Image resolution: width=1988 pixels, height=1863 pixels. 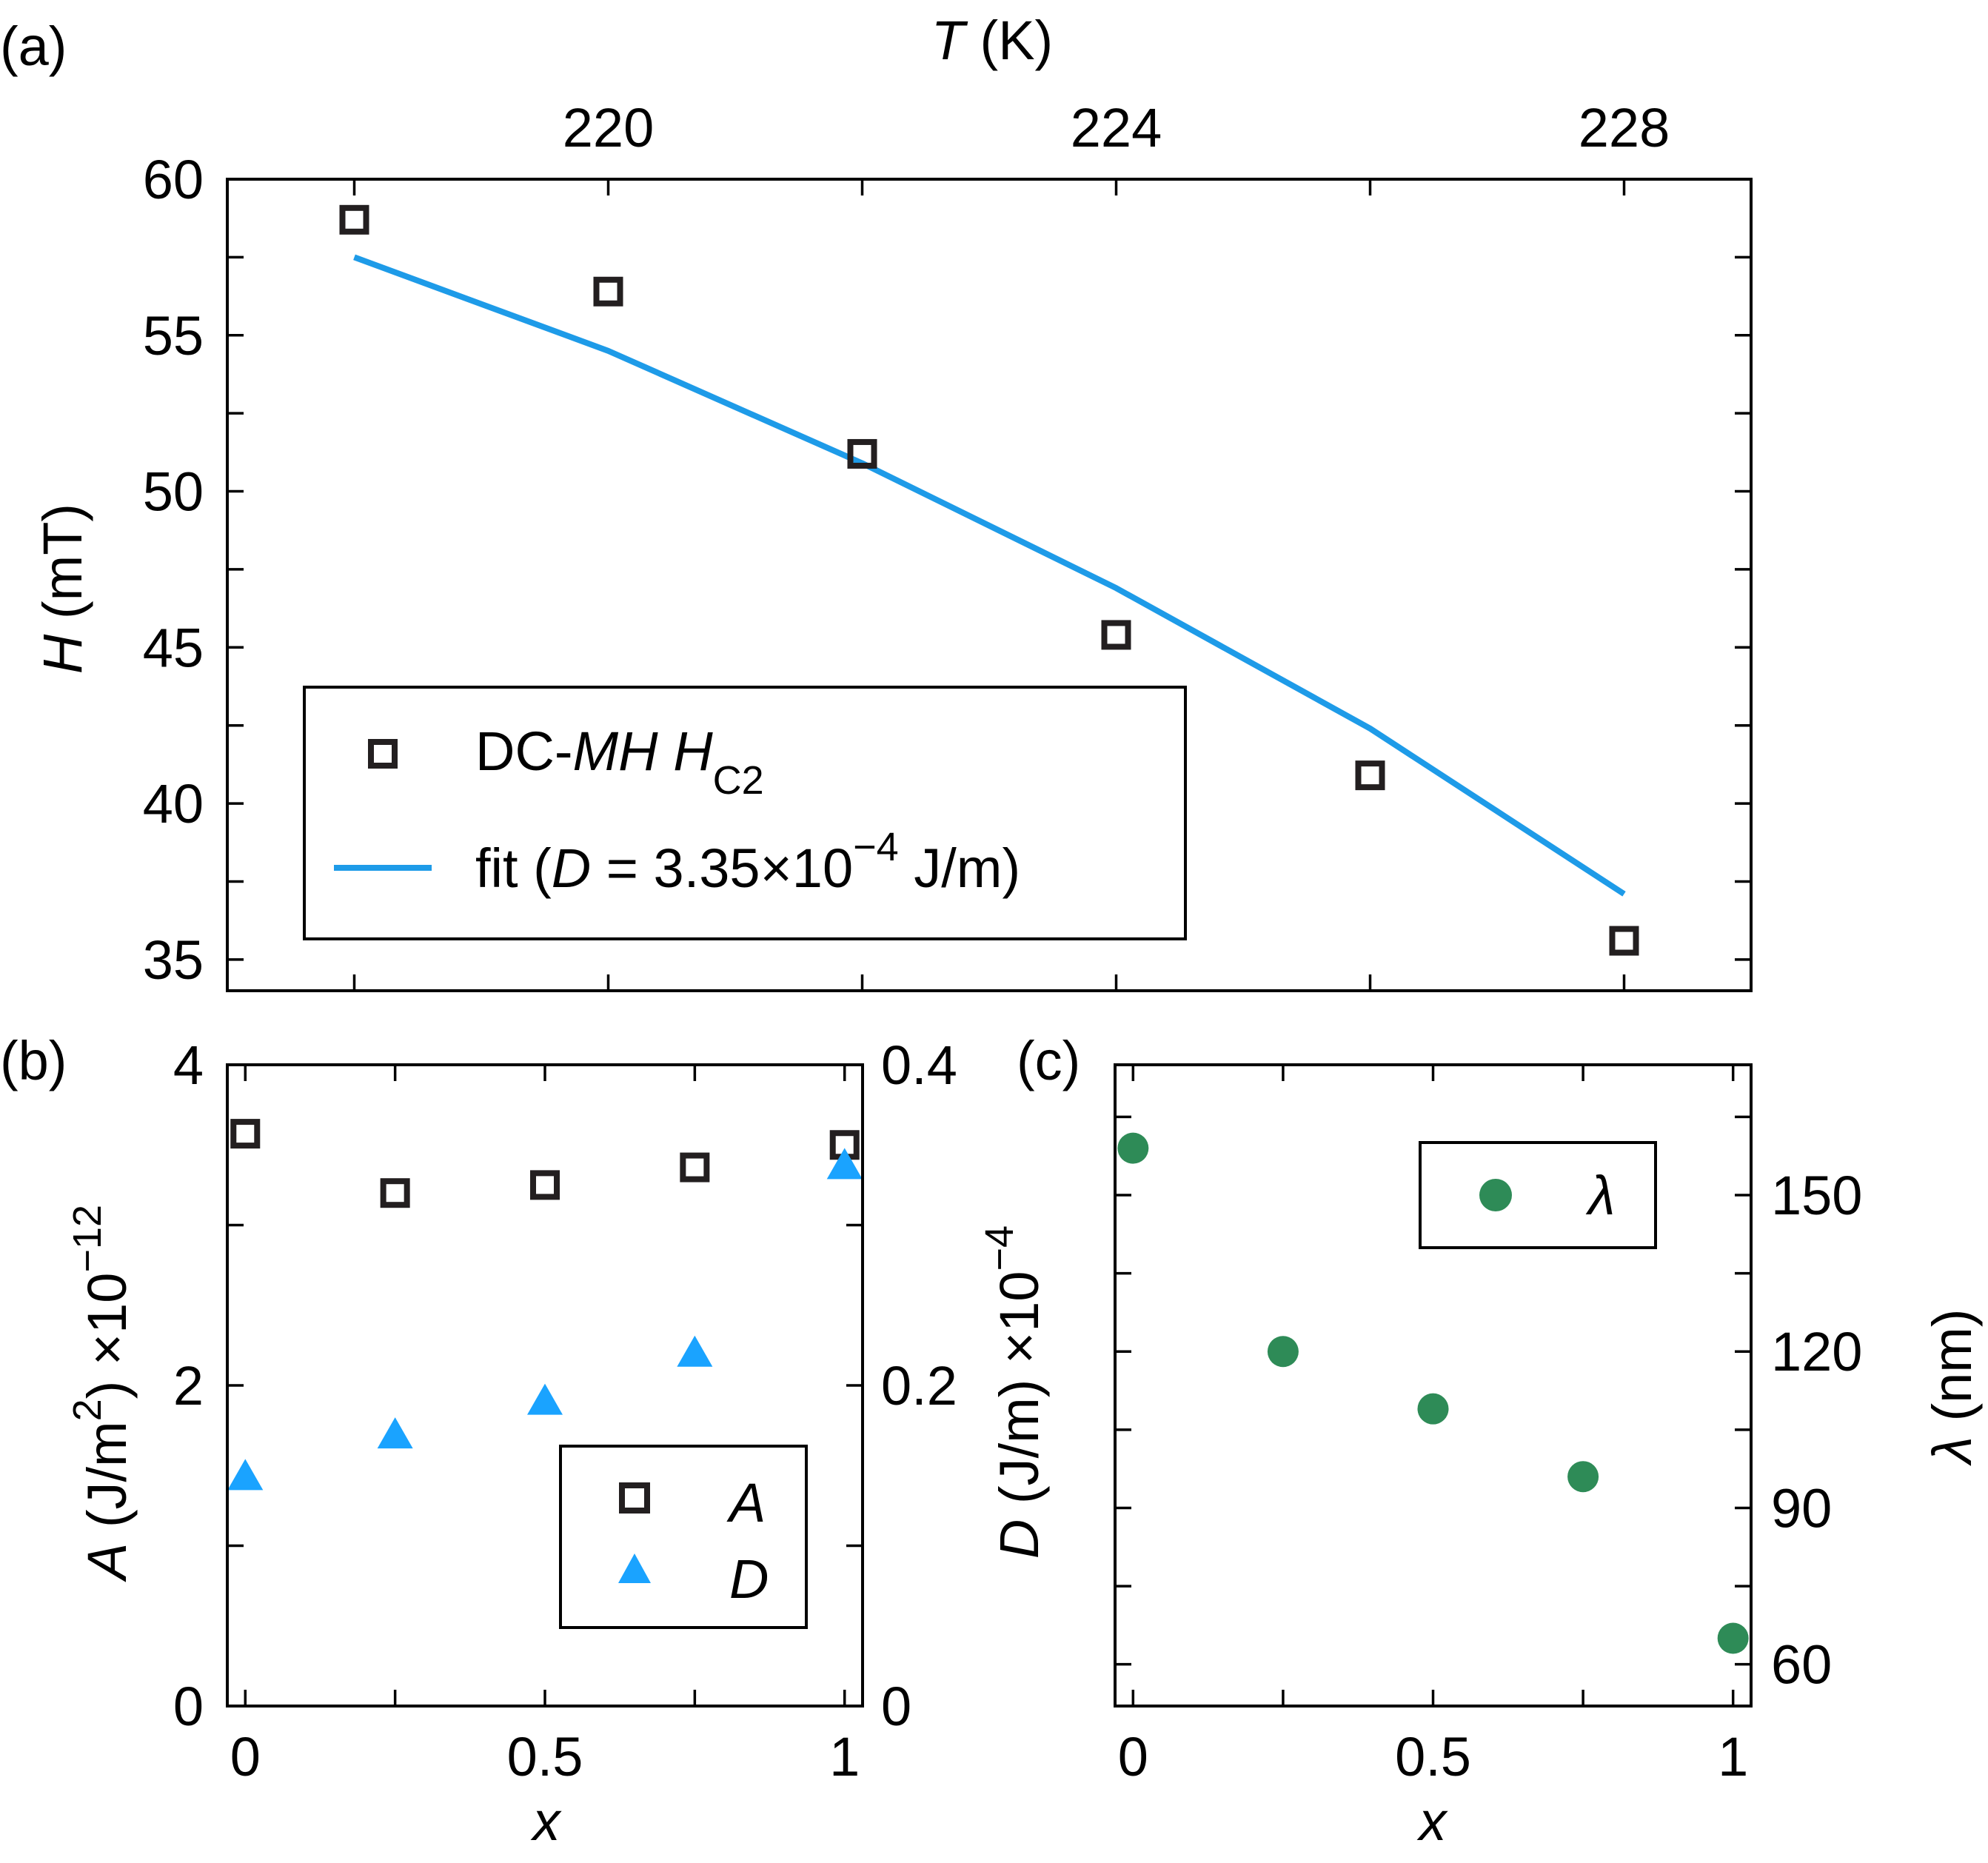 I want to click on panel-a-legend-entry-fit: fit (D = 3.35×10−4 J/m), so click(x=747, y=862).